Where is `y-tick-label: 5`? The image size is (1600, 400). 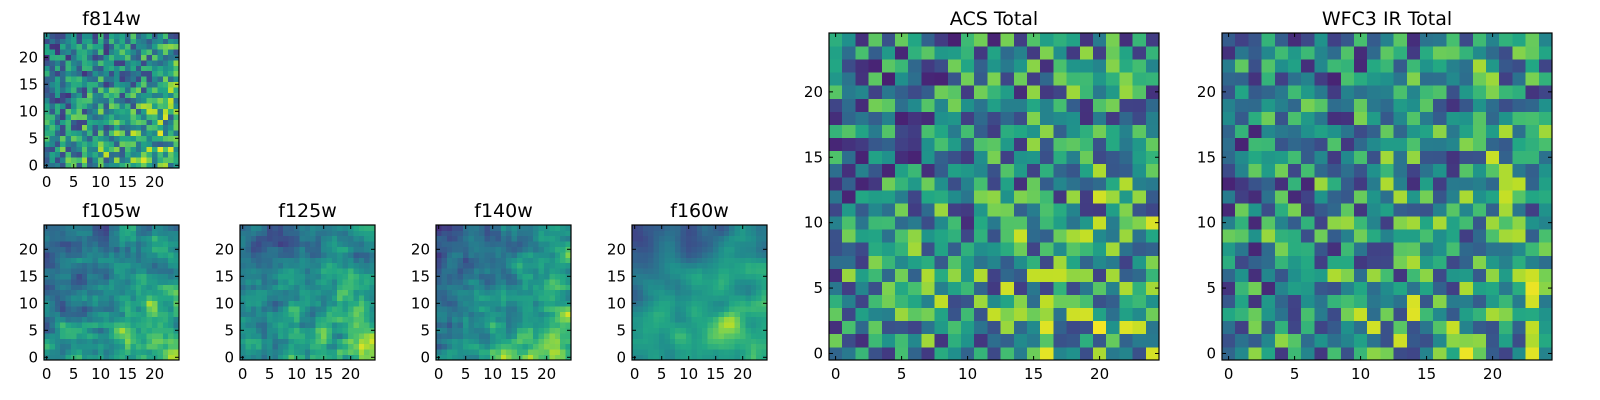
y-tick-label: 5 is located at coordinates (33, 138).